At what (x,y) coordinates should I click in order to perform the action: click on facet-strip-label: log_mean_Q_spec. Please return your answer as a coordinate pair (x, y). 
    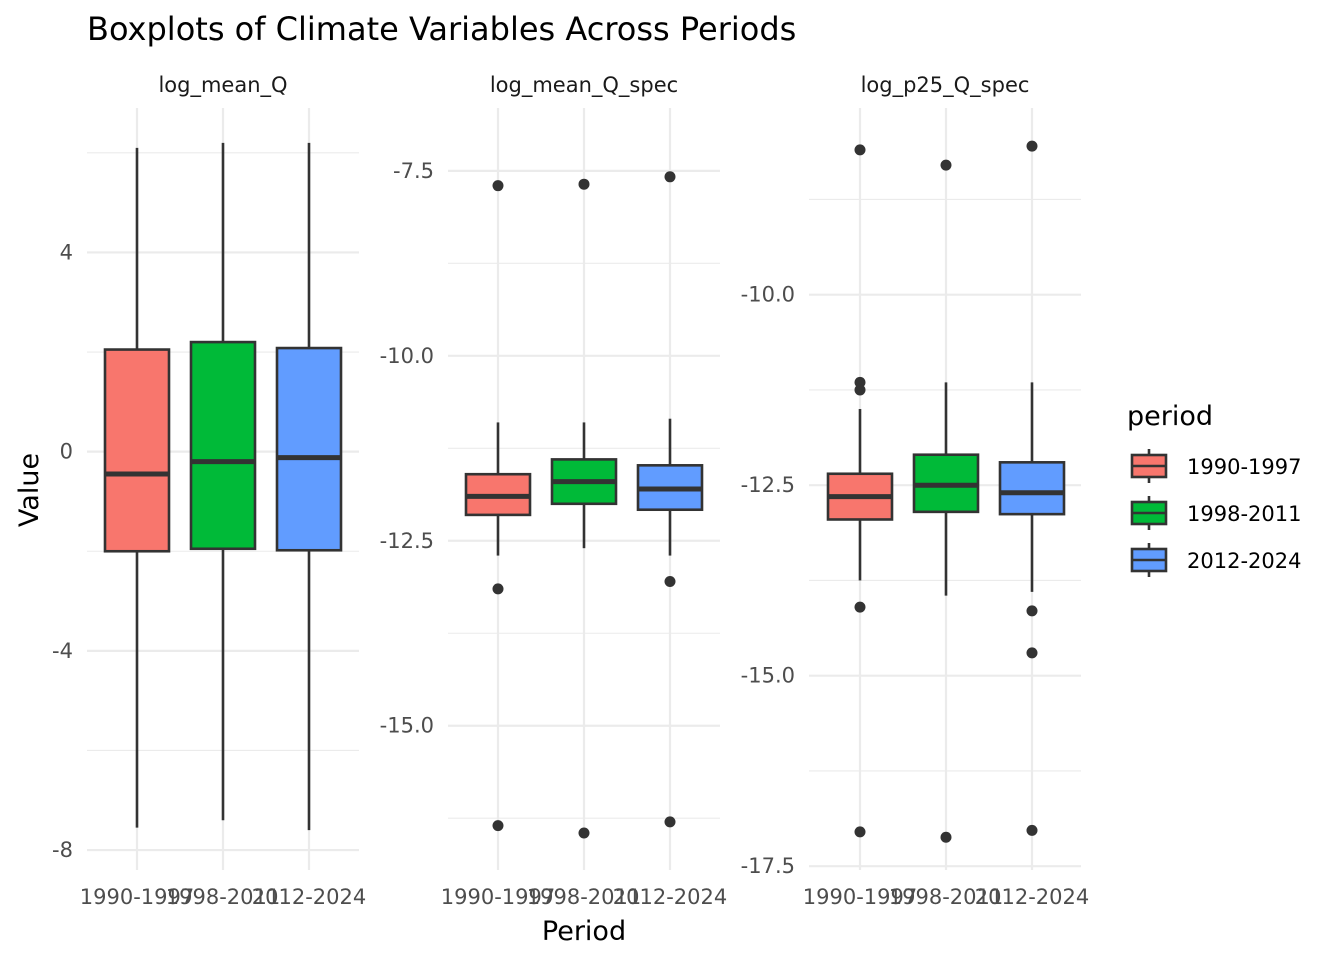
    Looking at the image, I should click on (584, 85).